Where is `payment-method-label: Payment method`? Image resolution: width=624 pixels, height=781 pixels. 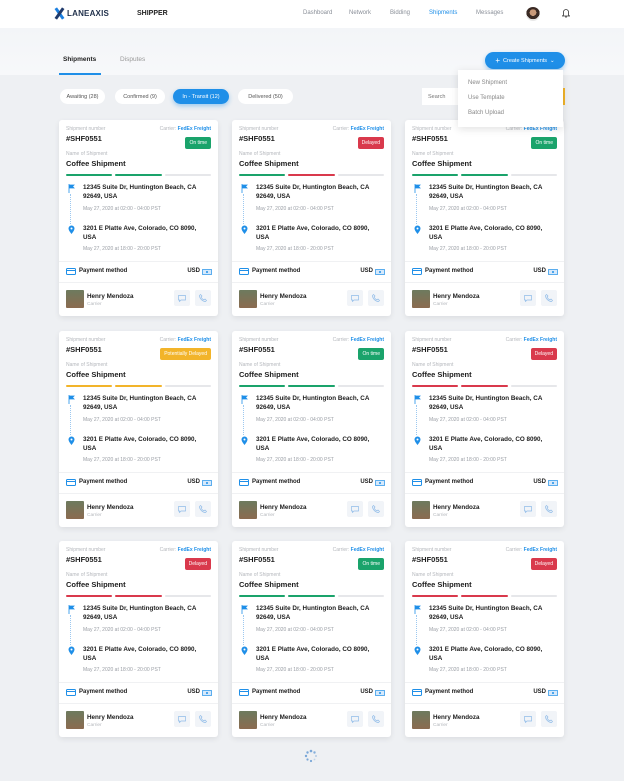
payment-method-label: Payment method is located at coordinates (449, 271).